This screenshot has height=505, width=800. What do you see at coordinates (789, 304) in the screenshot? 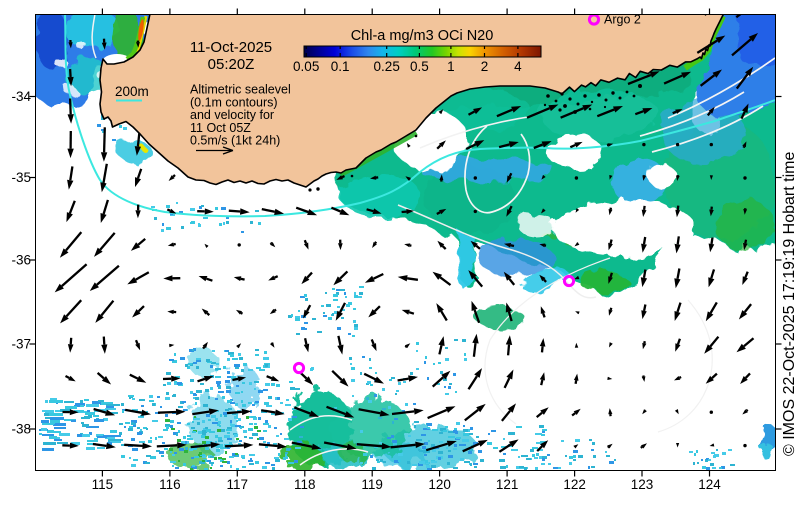
I see `svg-text:© IMOS 22-Oct-2025 17:19:19 Ho: © IMOS 22-Oct-2025 17:19:19 Hobart time` at bounding box center [789, 304].